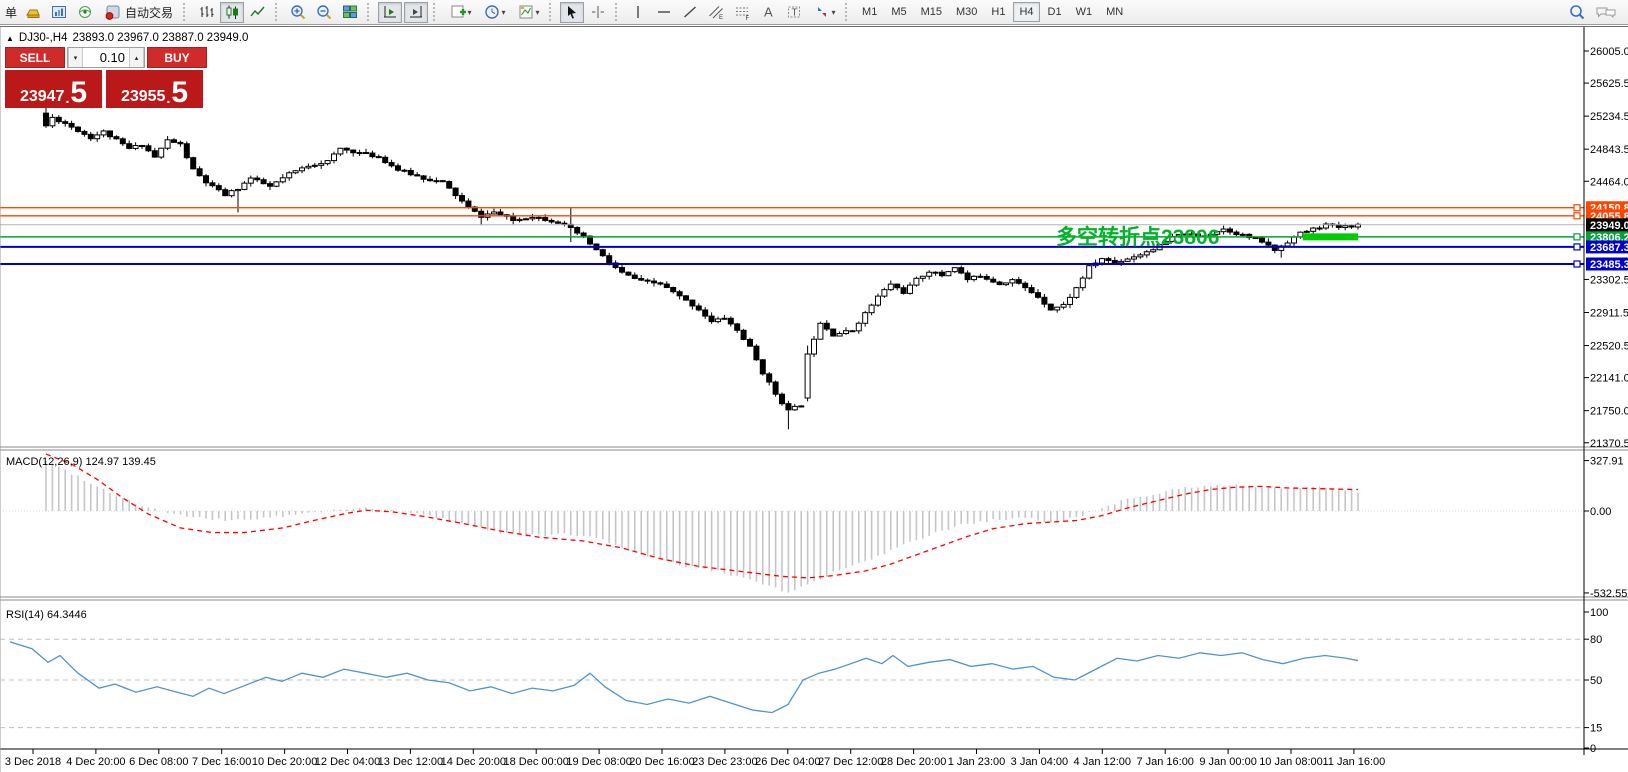 This screenshot has width=1628, height=772. Describe the element at coordinates (1026, 12) in the screenshot. I see `timeframe-H4: H4` at that location.